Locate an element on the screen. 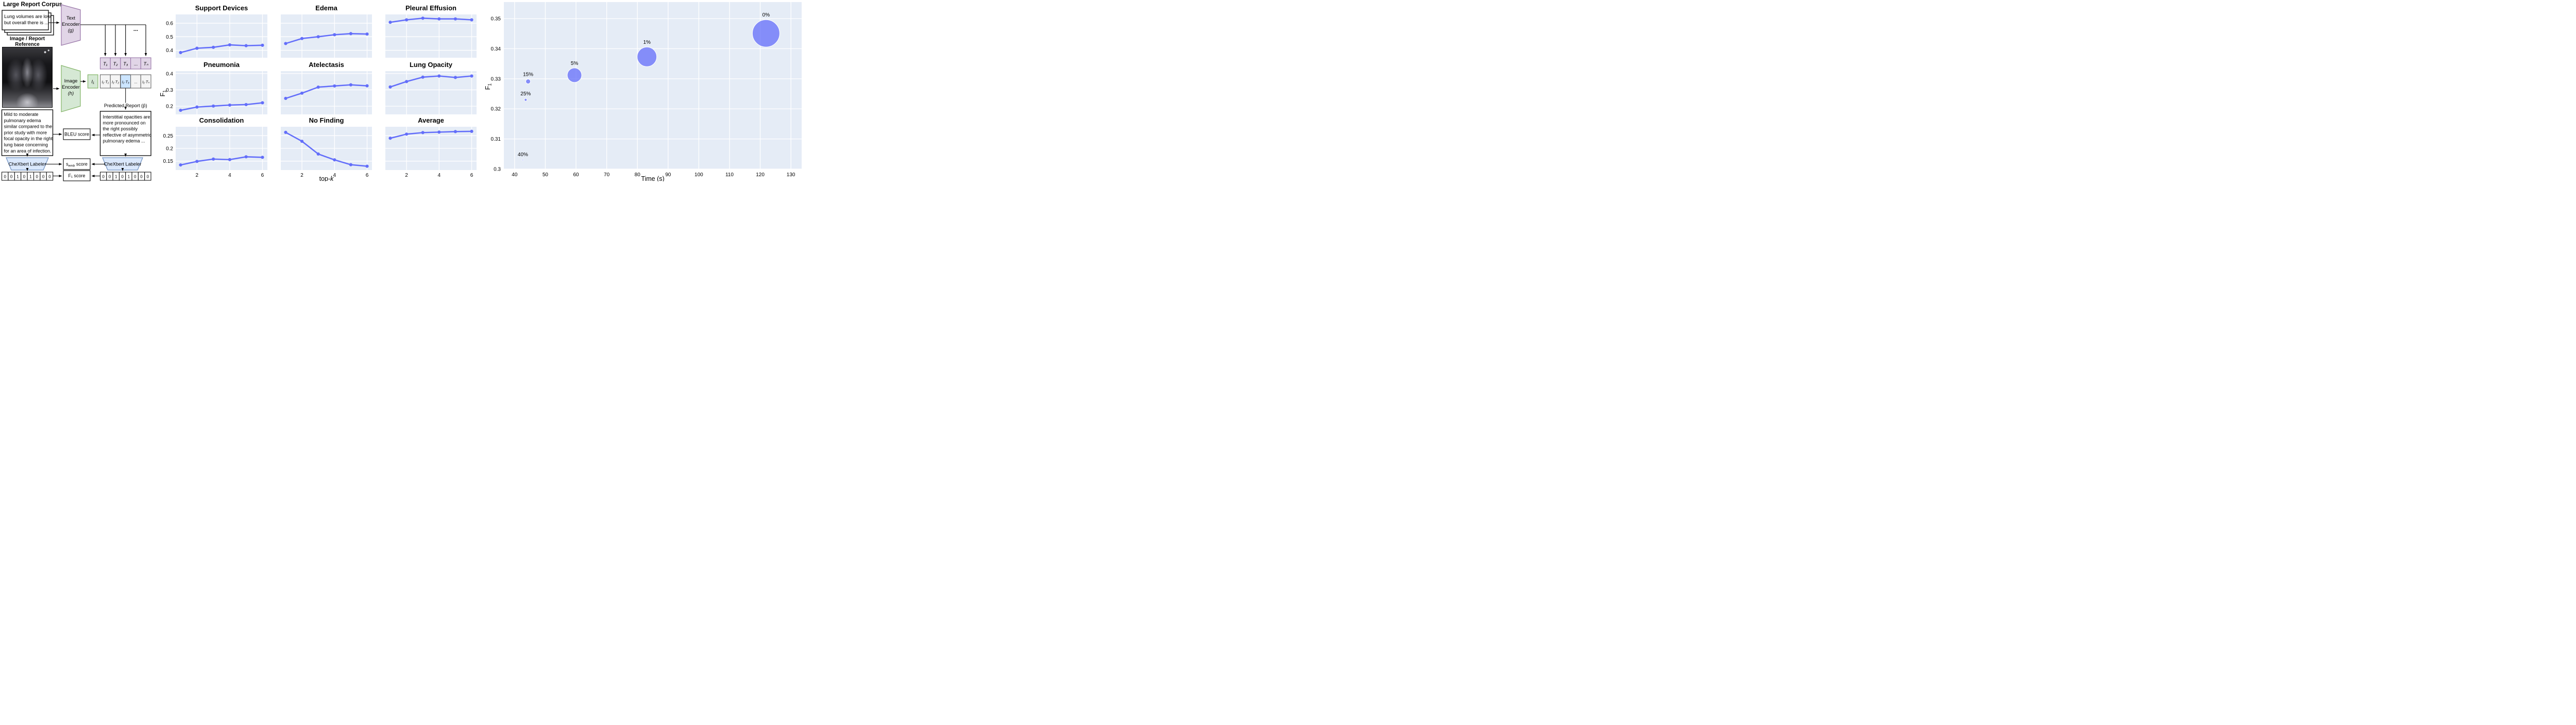  predicted-line3: the right possibly is located at coordinates (120, 128).